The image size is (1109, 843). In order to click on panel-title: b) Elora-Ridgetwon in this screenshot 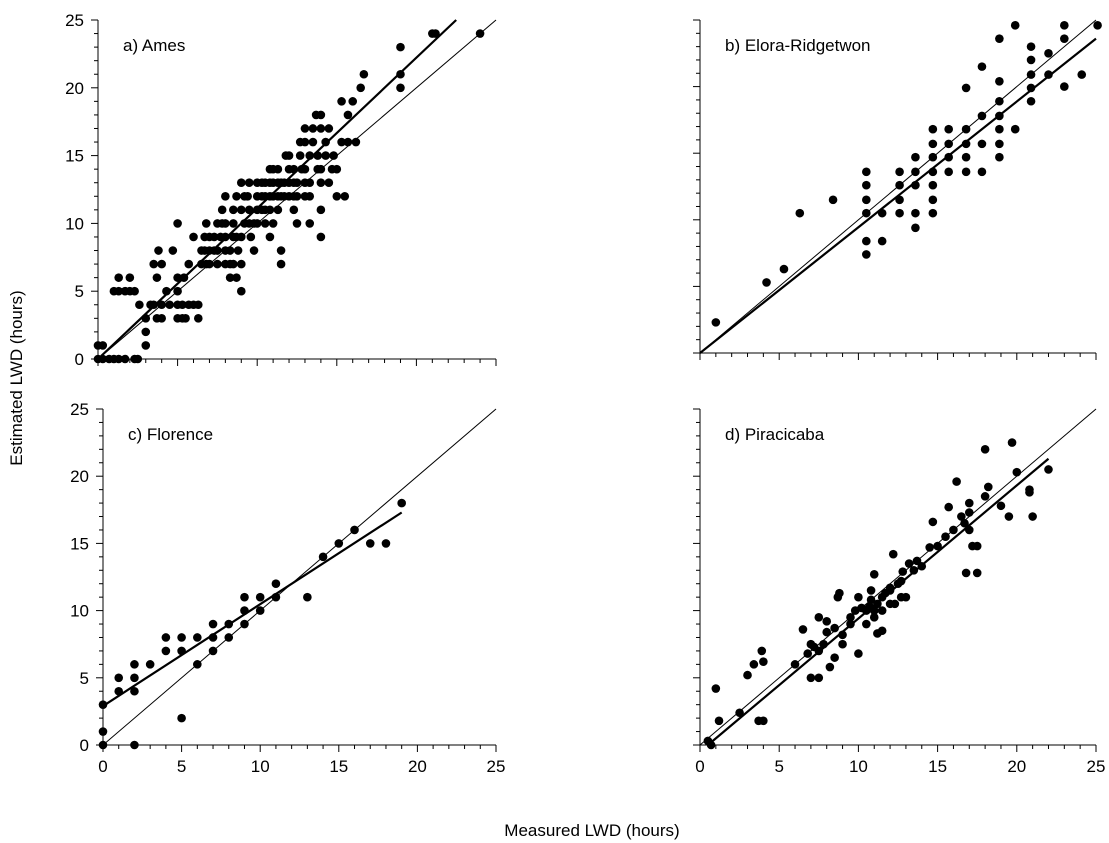, I will do `click(798, 45)`.